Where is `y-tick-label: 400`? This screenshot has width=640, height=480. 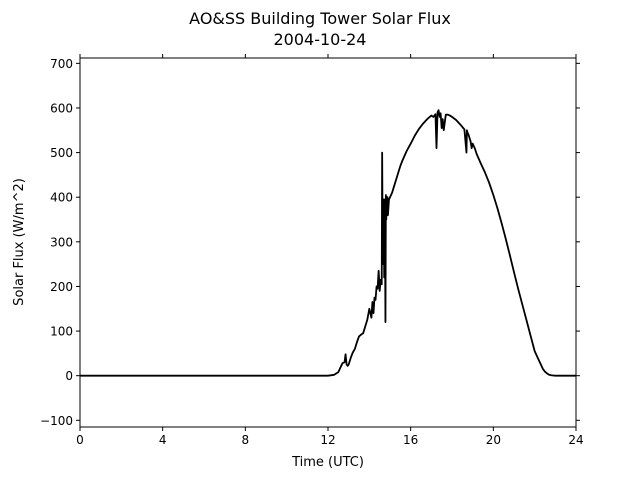
y-tick-label: 400 is located at coordinates (61, 198).